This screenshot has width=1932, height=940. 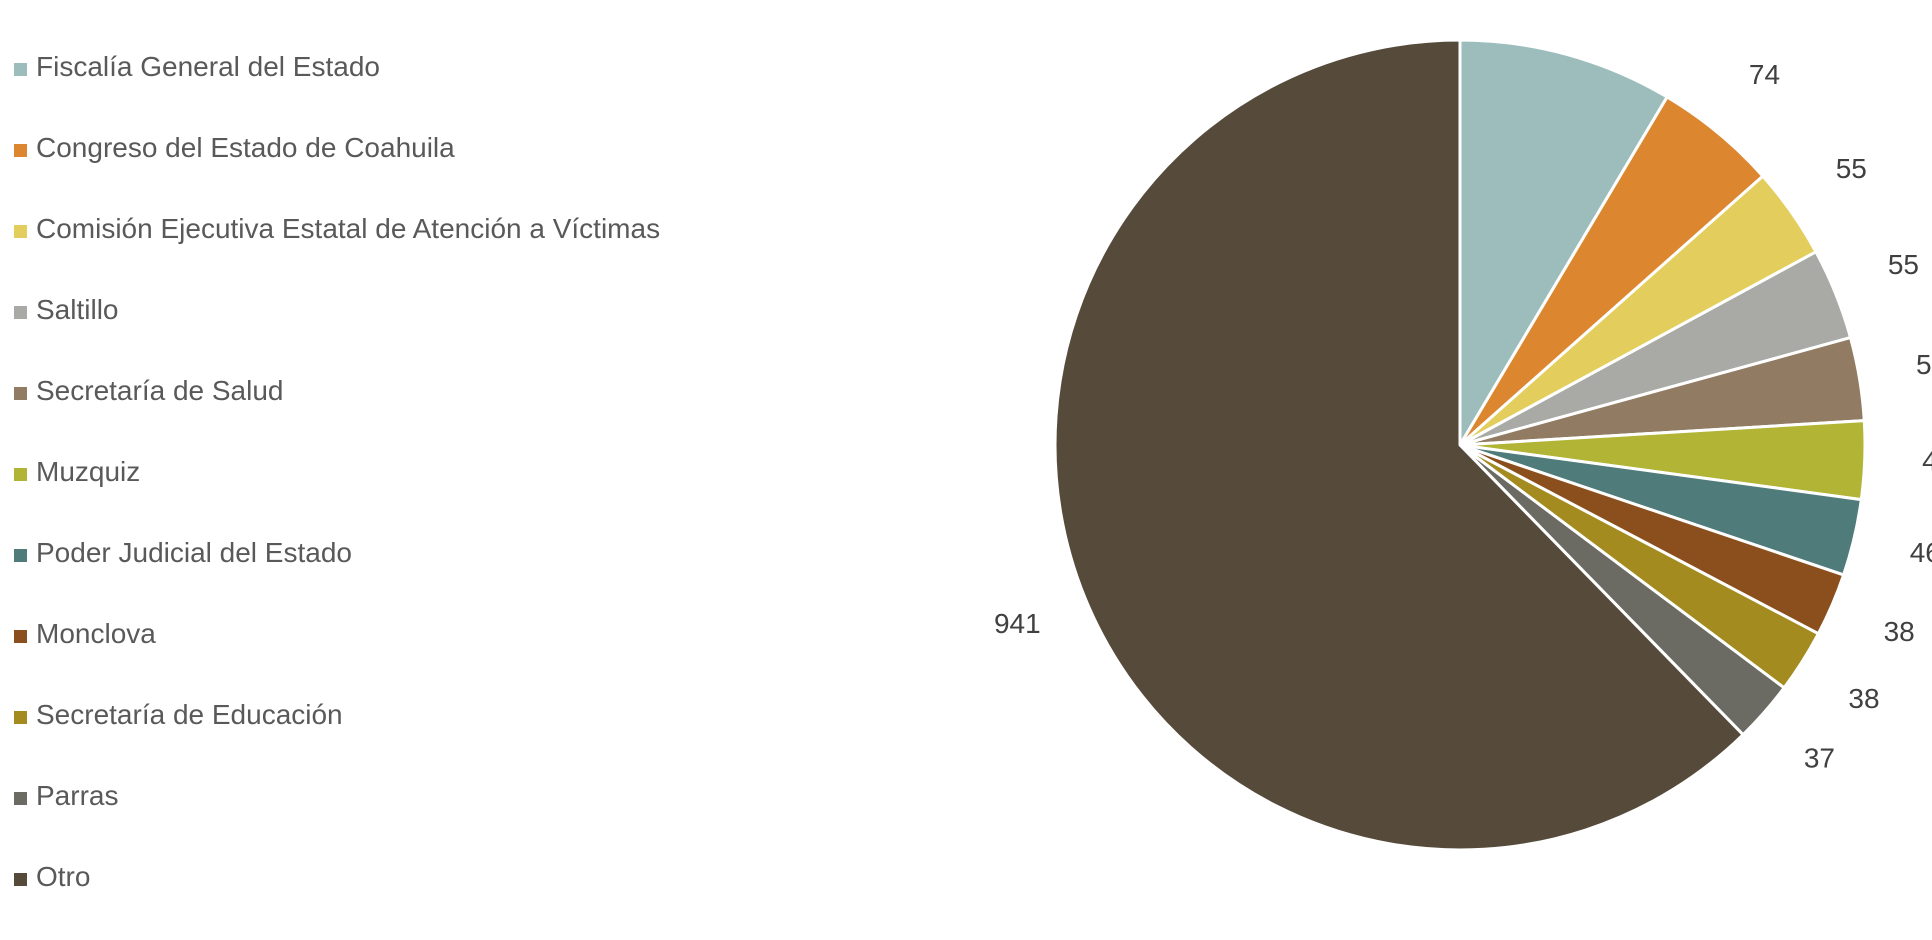 What do you see at coordinates (77, 309) in the screenshot?
I see `legend-label: Saltillo` at bounding box center [77, 309].